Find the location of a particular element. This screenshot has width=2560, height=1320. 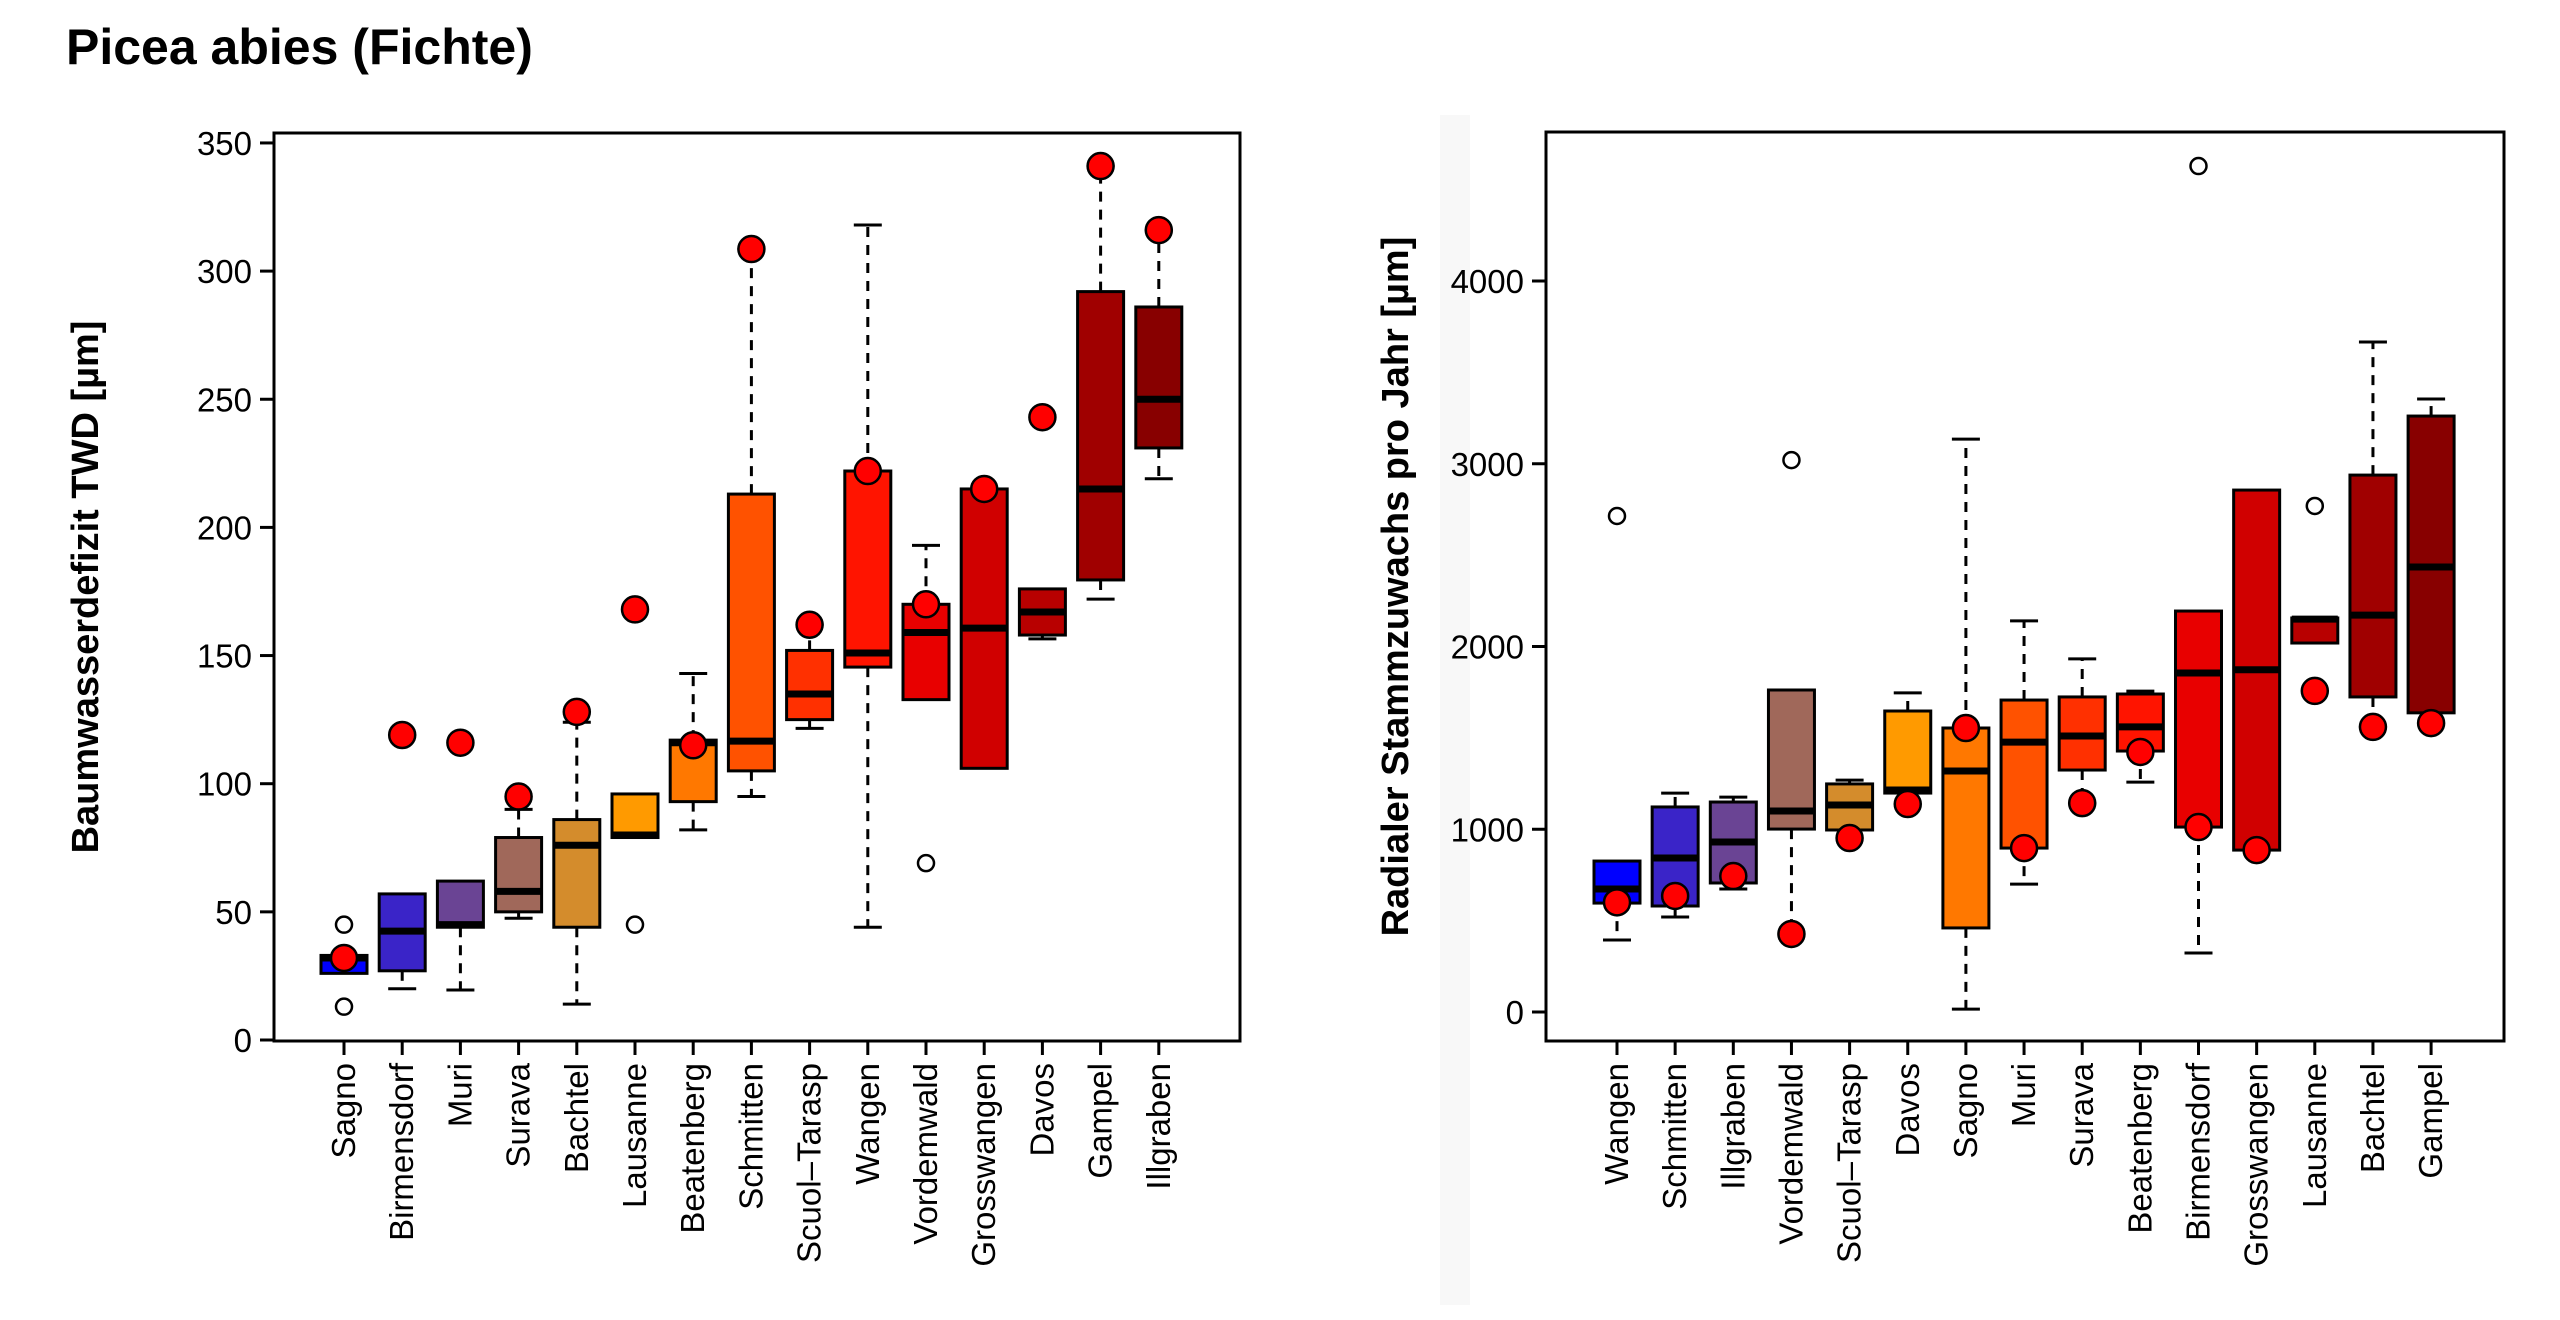

x-tick-label: Gampel is located at coordinates (2430, 1121).